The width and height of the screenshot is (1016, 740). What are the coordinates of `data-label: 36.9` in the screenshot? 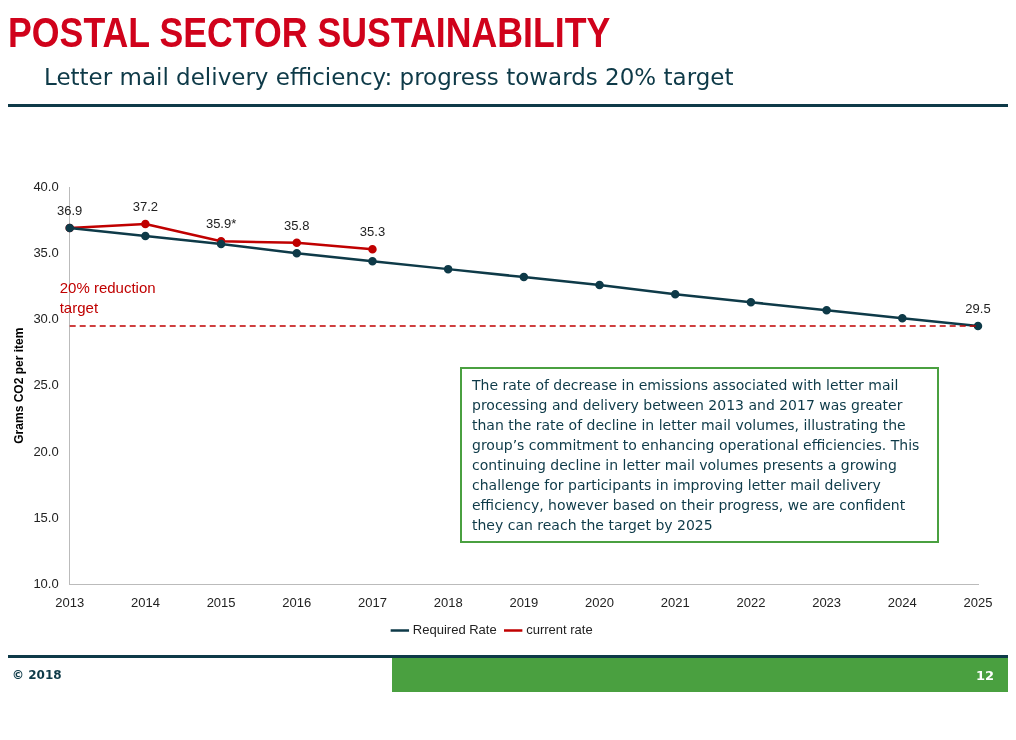 It's located at (70, 211).